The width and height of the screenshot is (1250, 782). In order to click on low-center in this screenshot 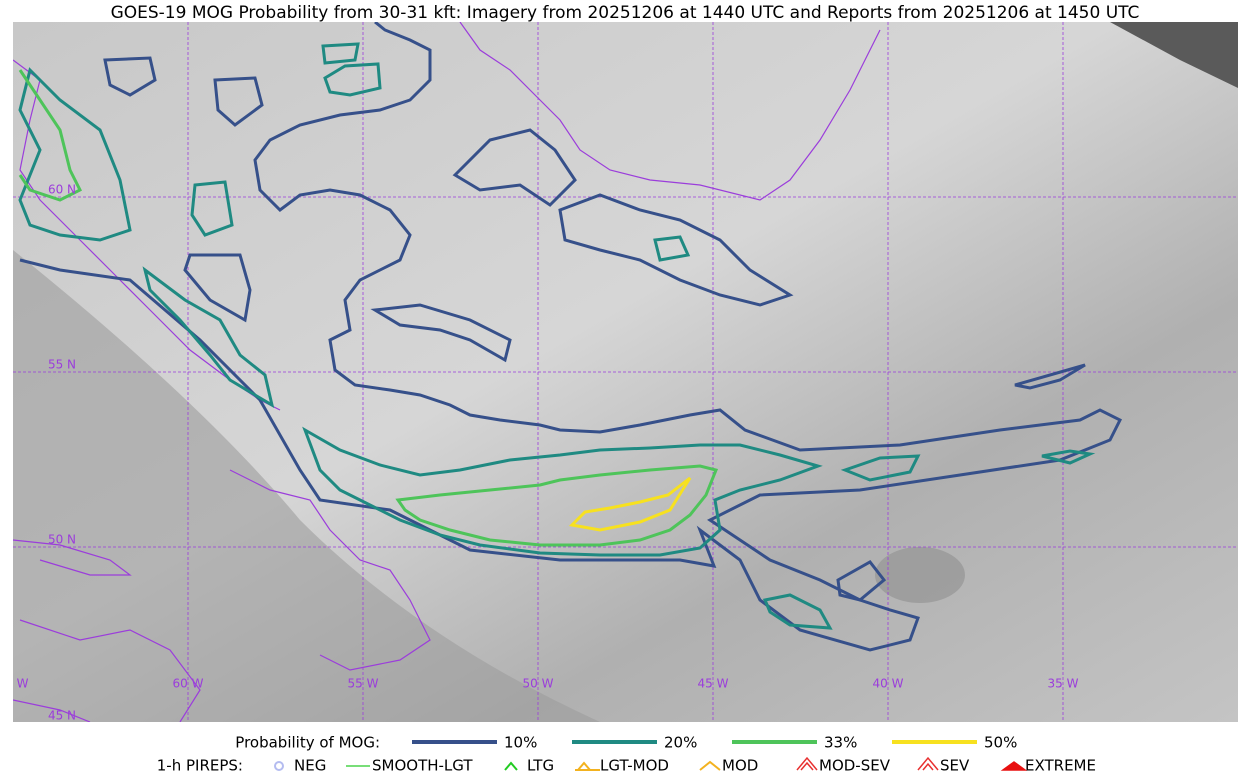, I will do `click(920, 575)`.